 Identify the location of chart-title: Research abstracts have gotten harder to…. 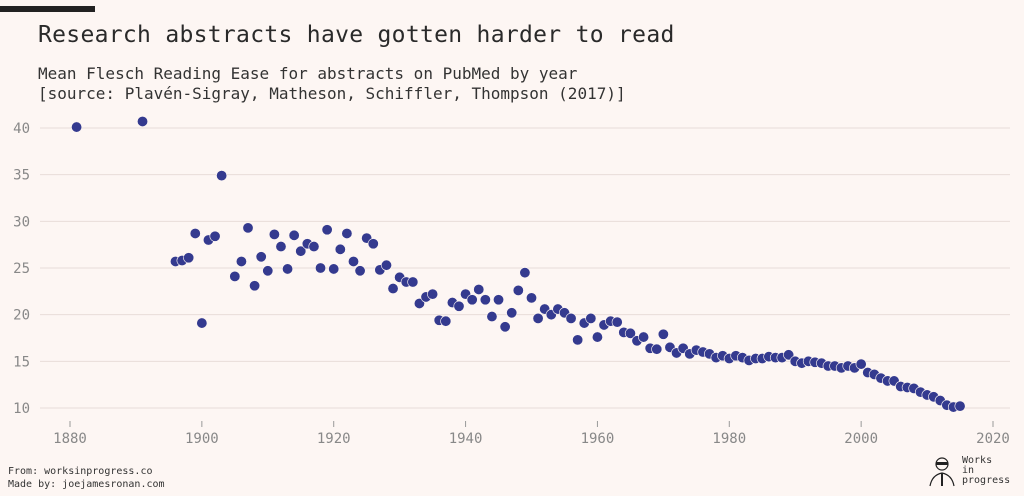
(356, 35).